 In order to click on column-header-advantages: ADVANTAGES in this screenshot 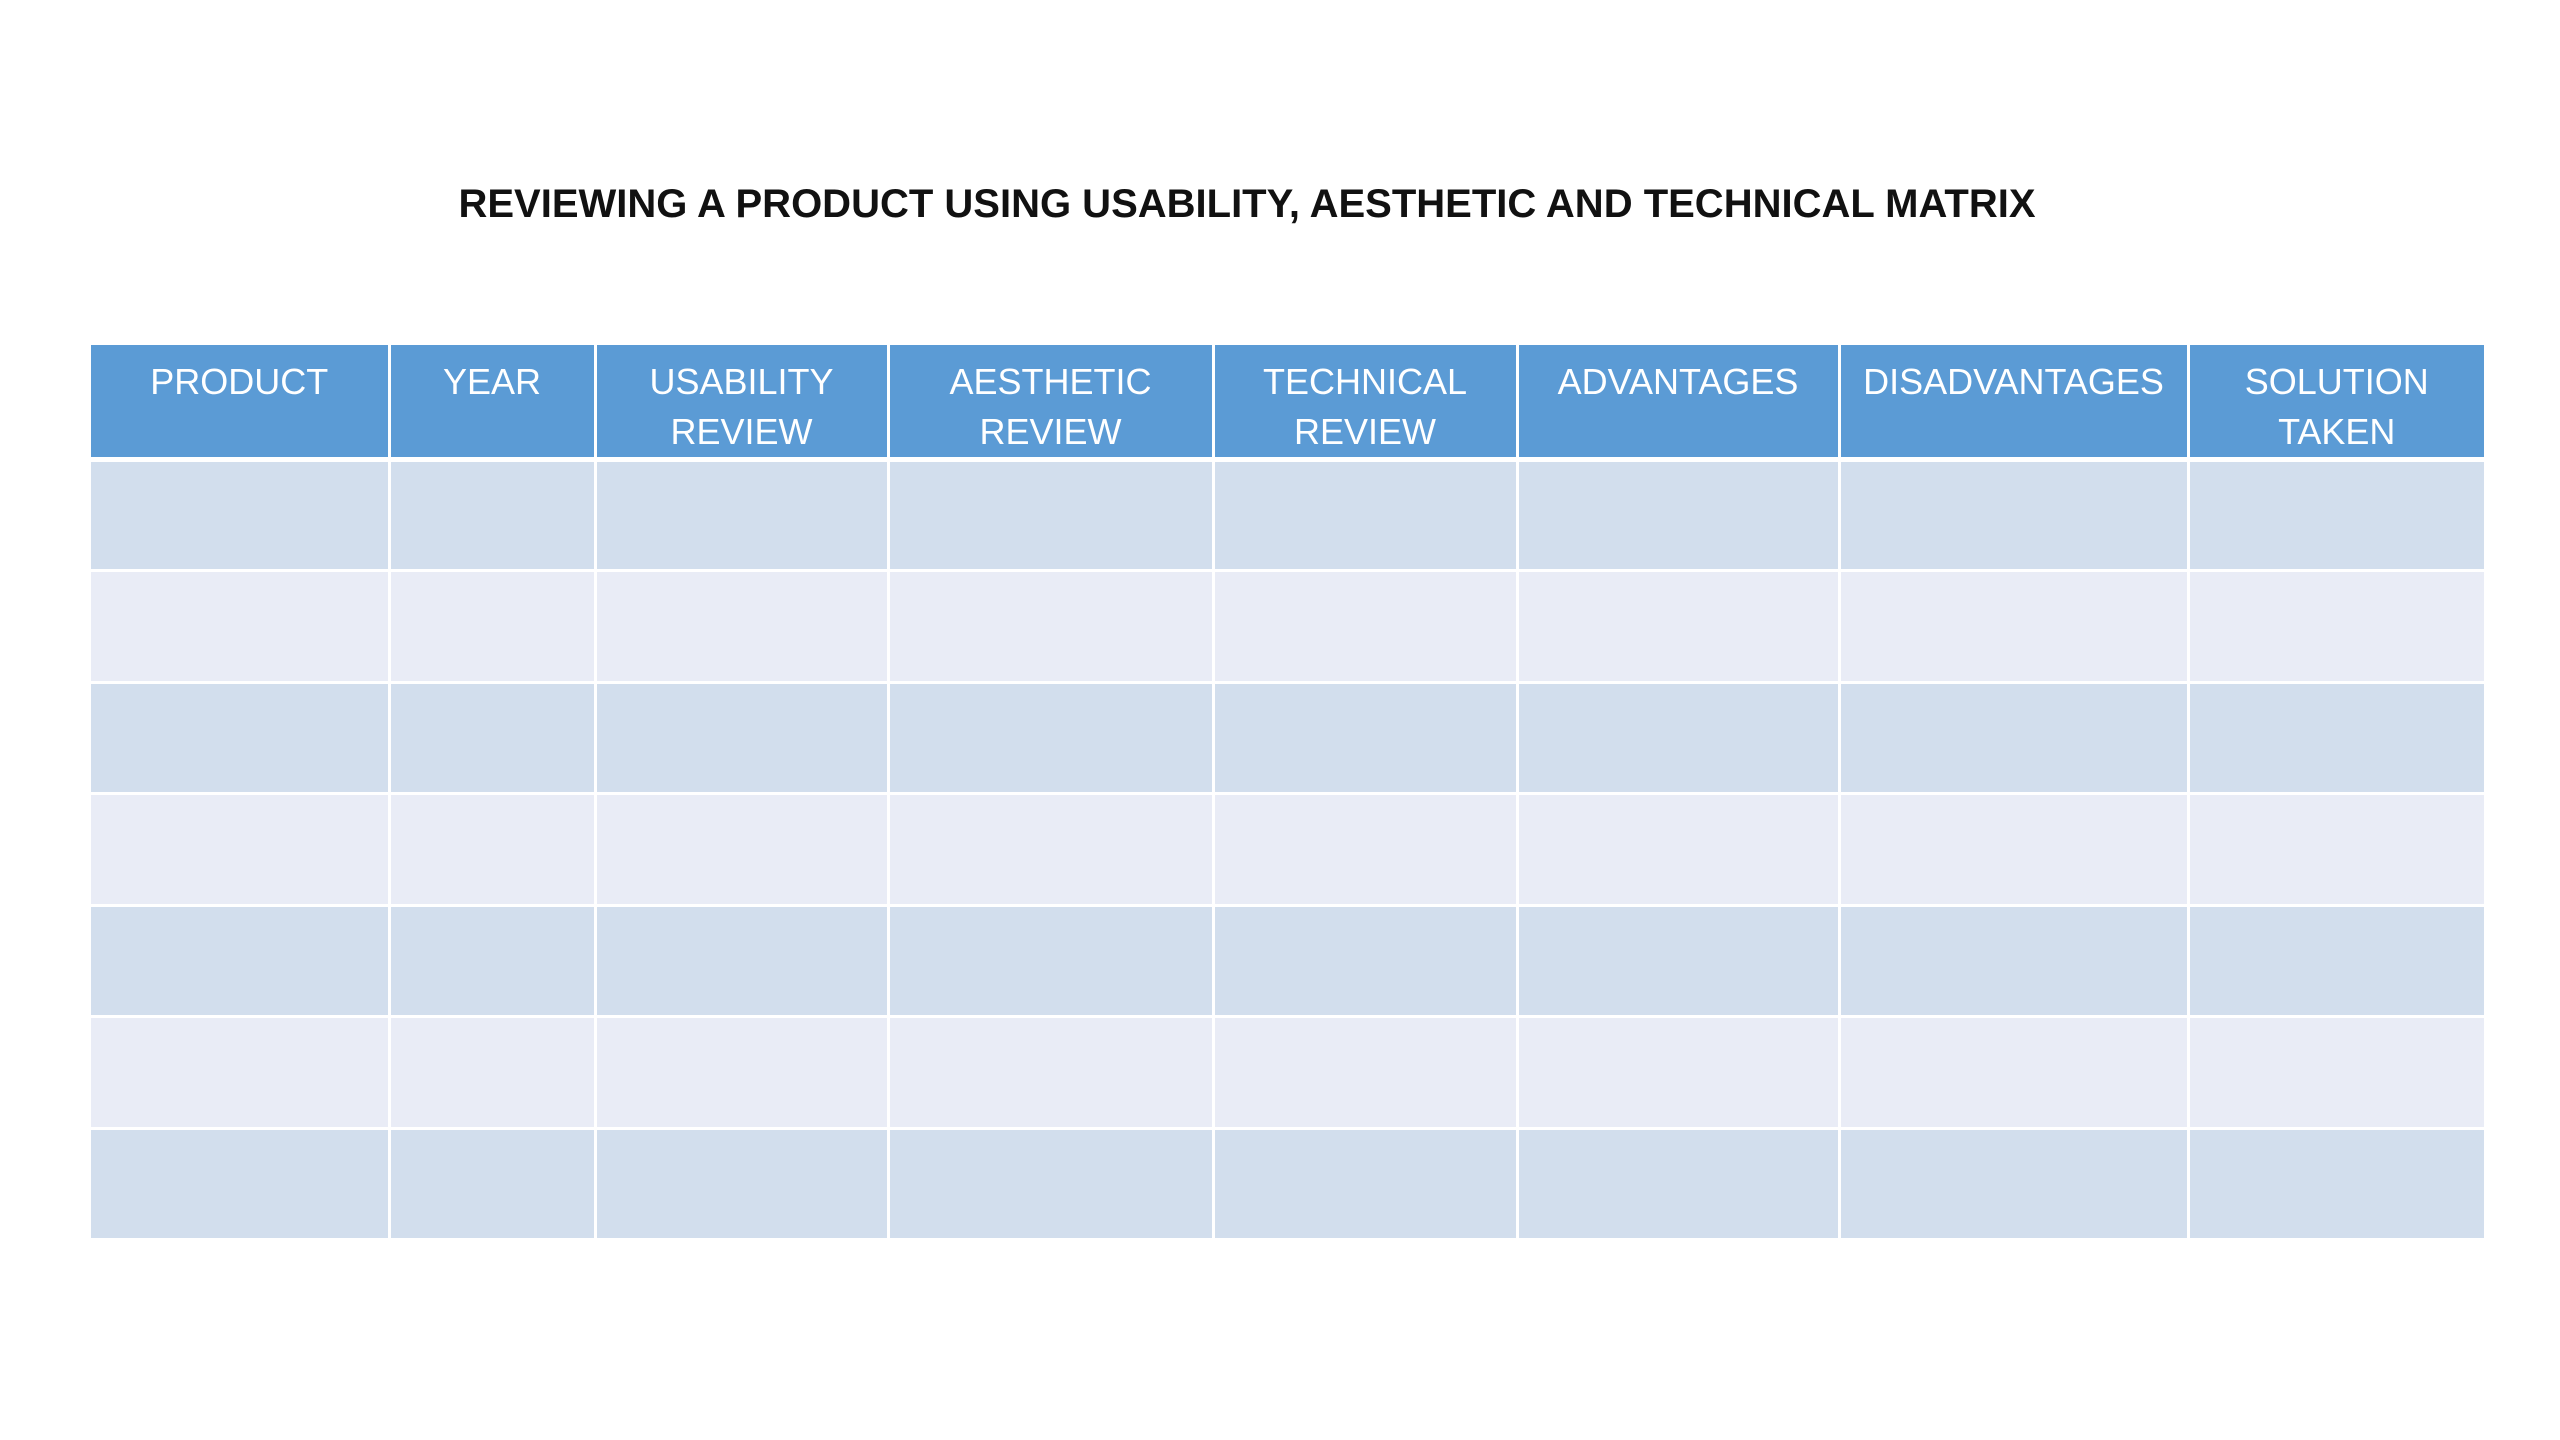, I will do `click(1678, 403)`.